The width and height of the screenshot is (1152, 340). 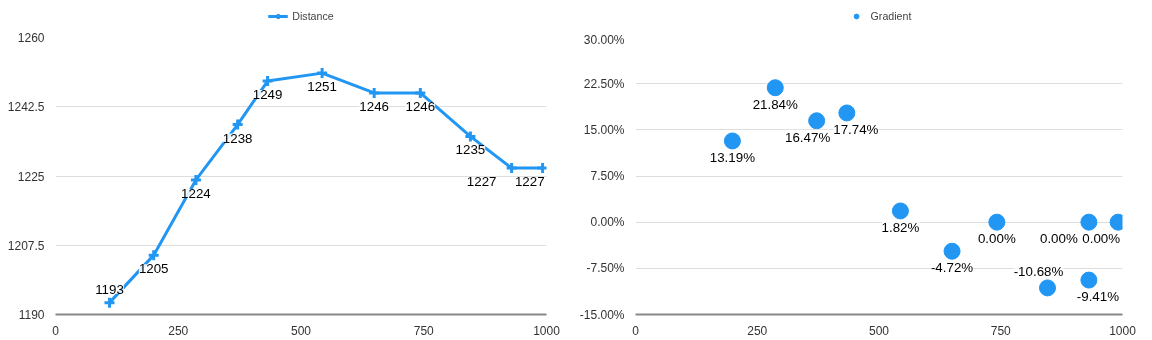 What do you see at coordinates (775, 104) in the screenshot?
I see `data-label: 21.84%` at bounding box center [775, 104].